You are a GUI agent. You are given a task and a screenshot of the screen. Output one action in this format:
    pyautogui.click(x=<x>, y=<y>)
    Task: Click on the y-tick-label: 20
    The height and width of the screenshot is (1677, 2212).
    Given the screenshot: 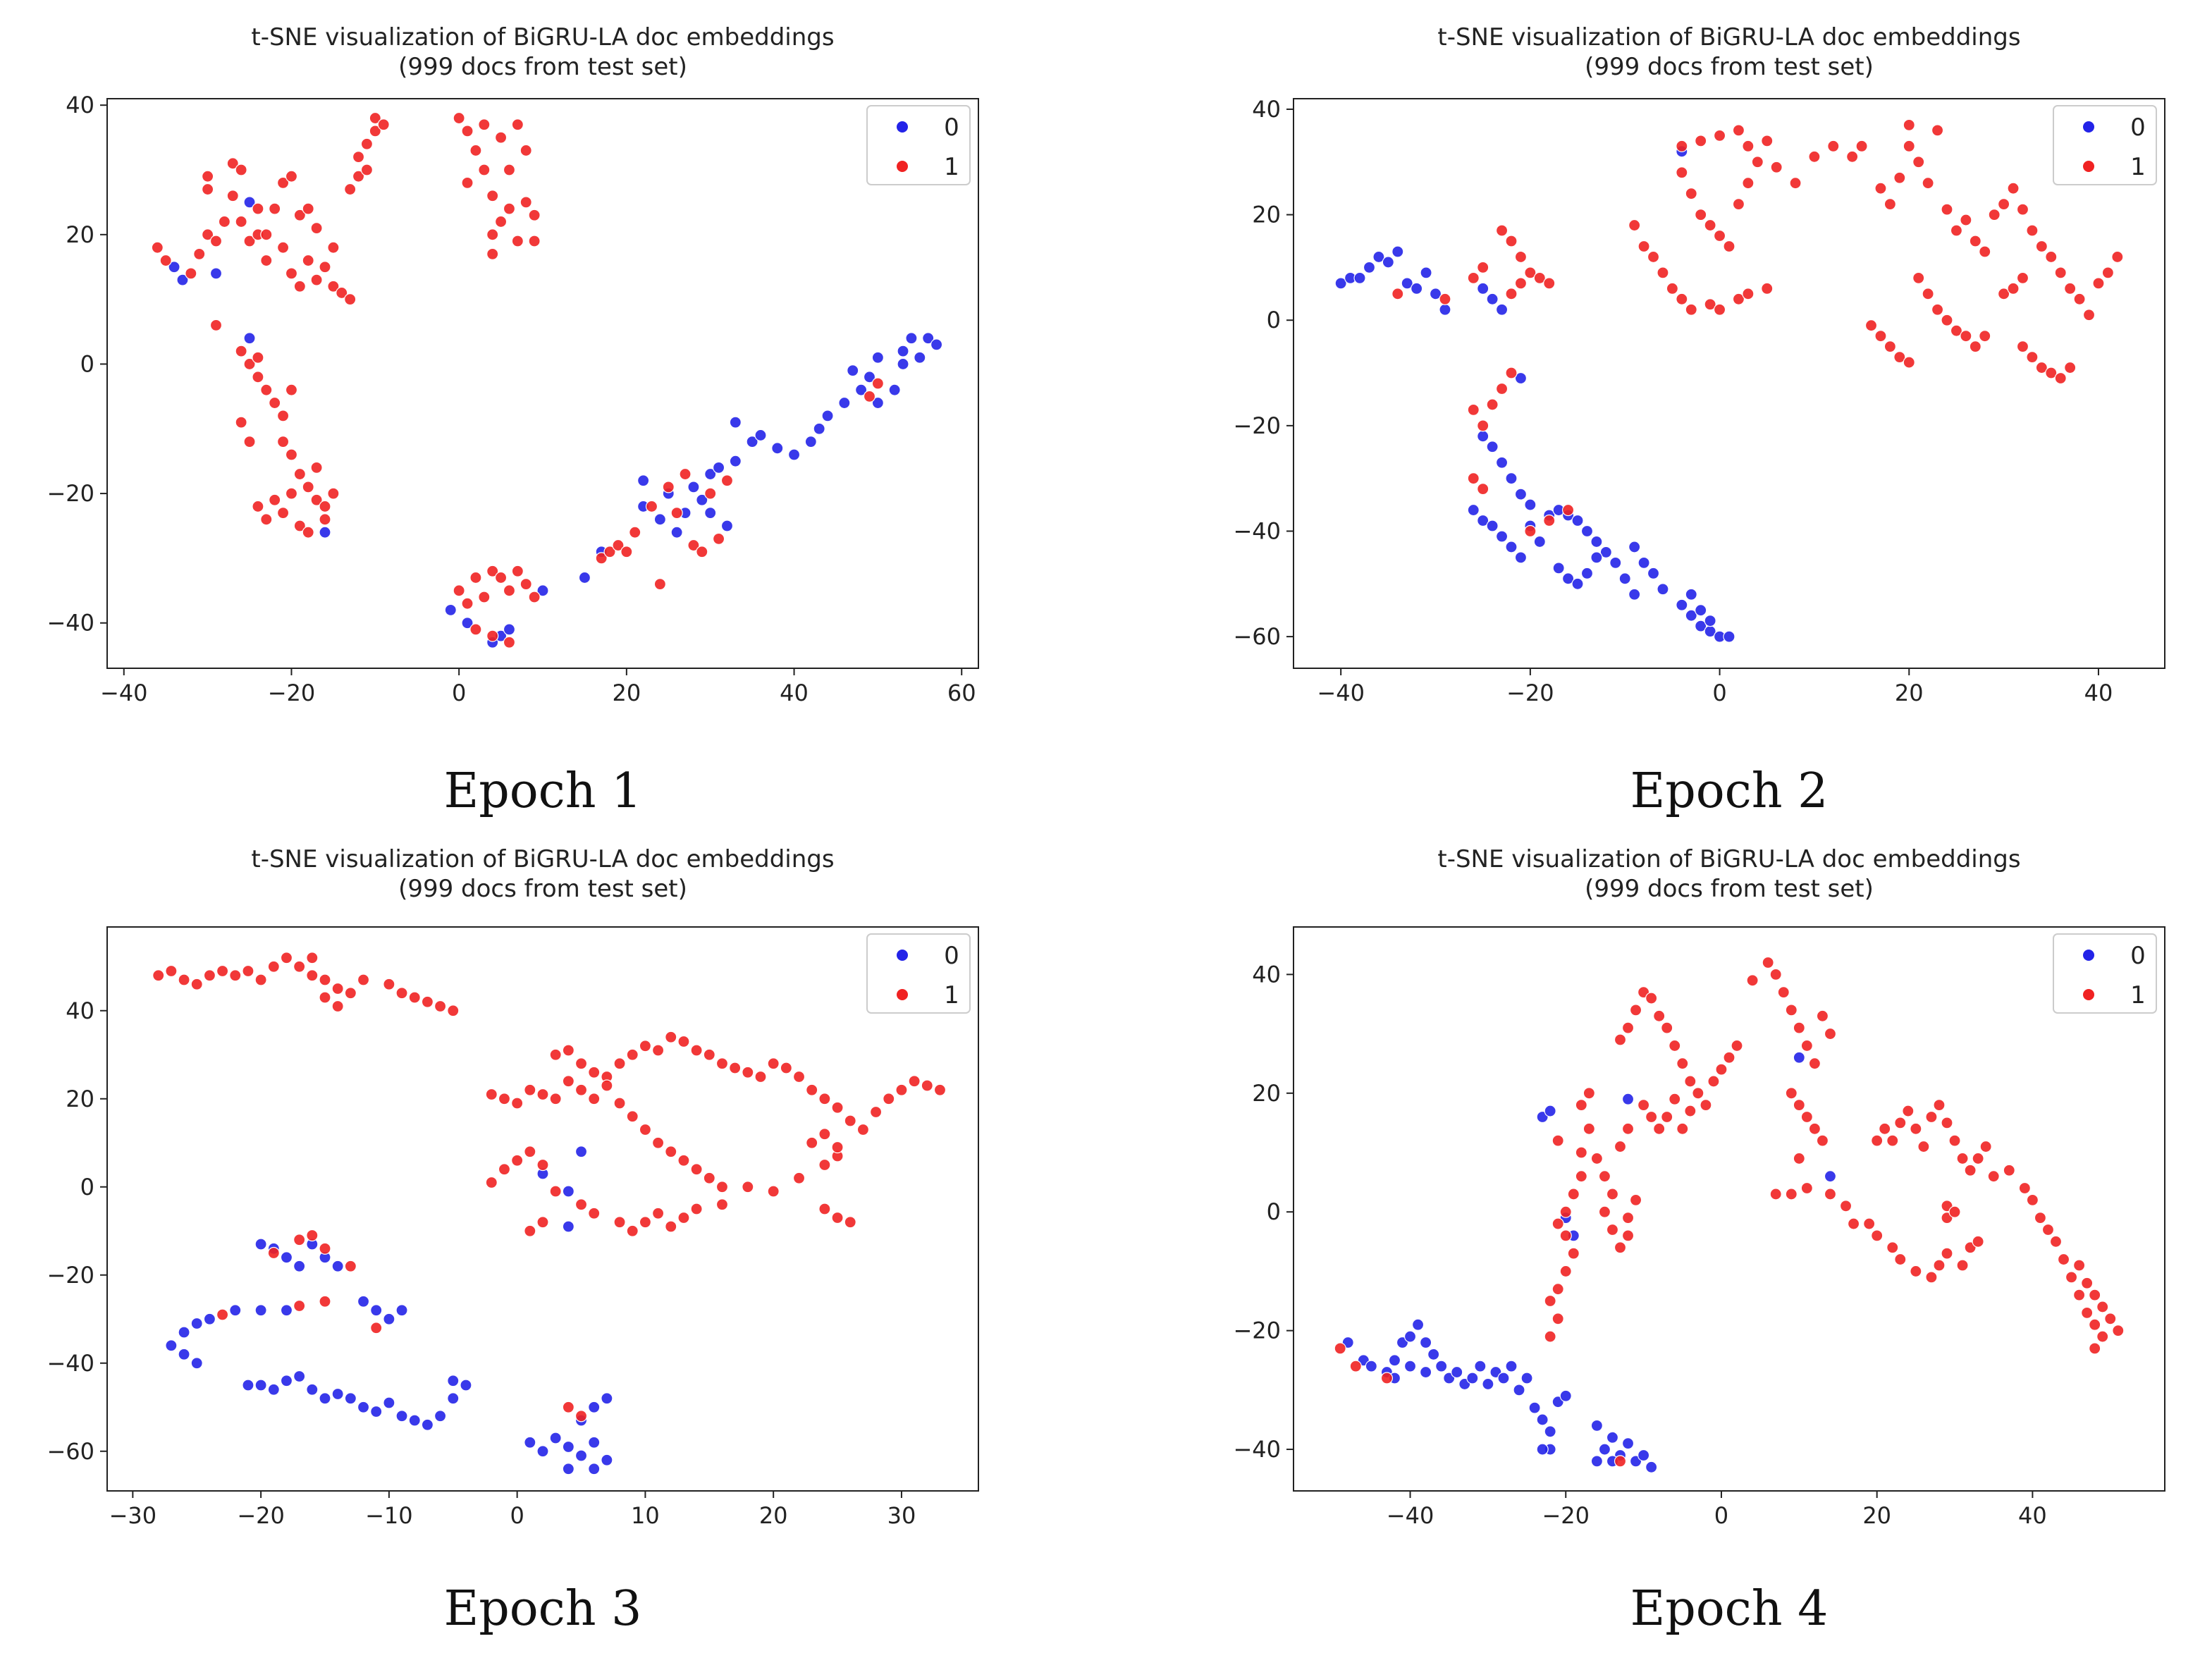 What is the action you would take?
    pyautogui.click(x=80, y=235)
    